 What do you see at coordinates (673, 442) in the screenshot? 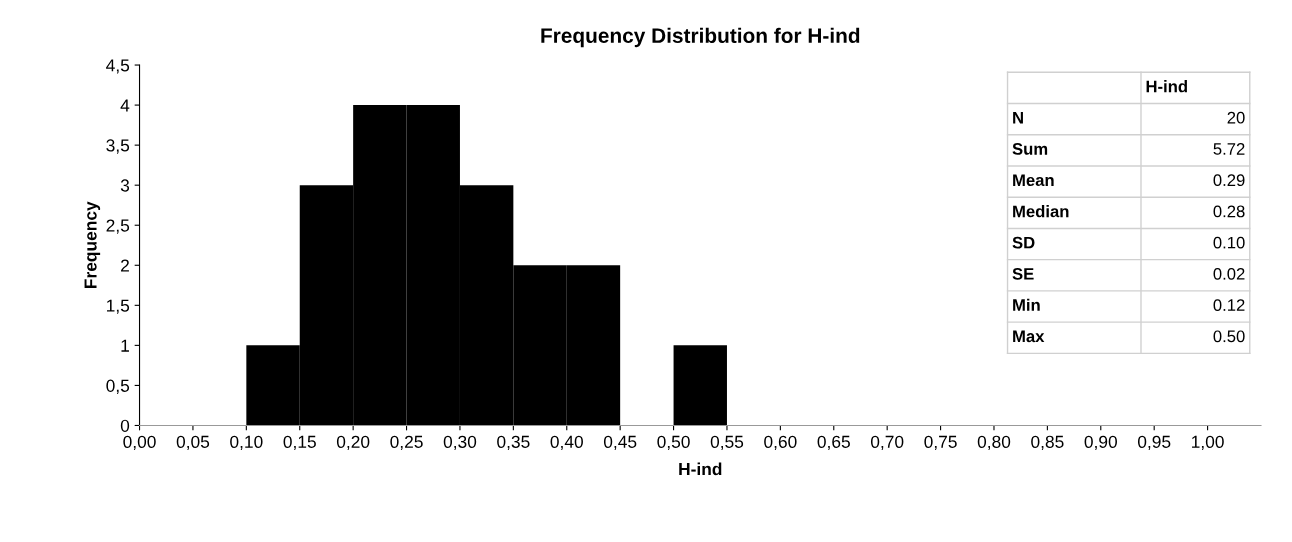
I see `x-tick-label: 0,50` at bounding box center [673, 442].